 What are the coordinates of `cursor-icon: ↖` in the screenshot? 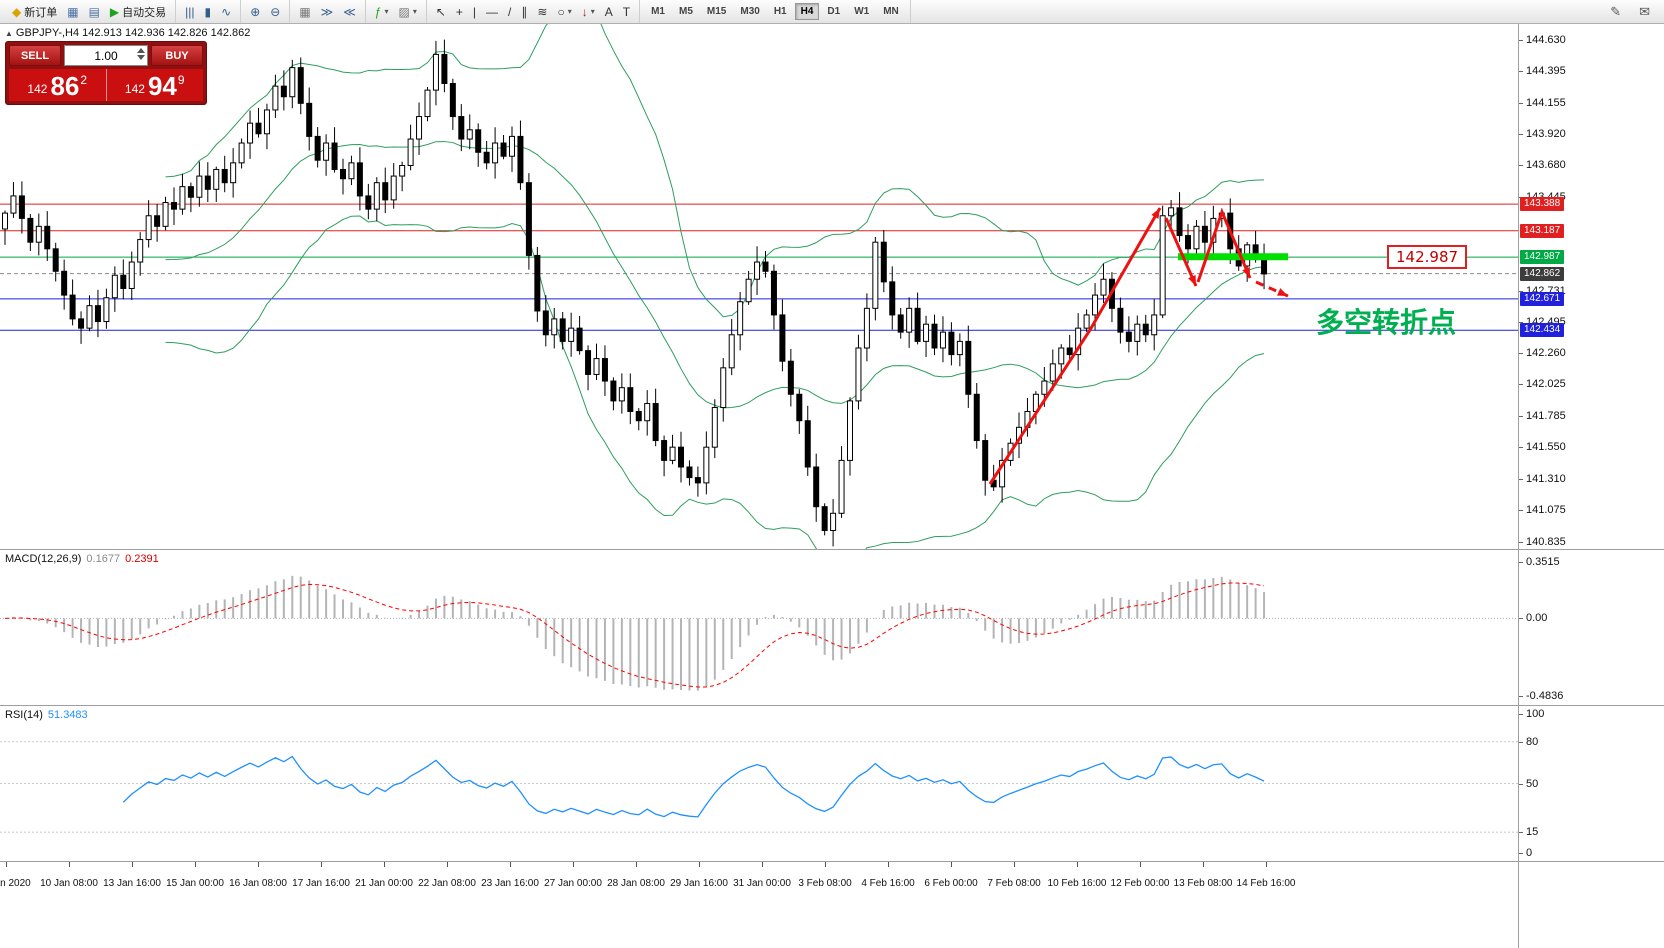 It's located at (440, 11).